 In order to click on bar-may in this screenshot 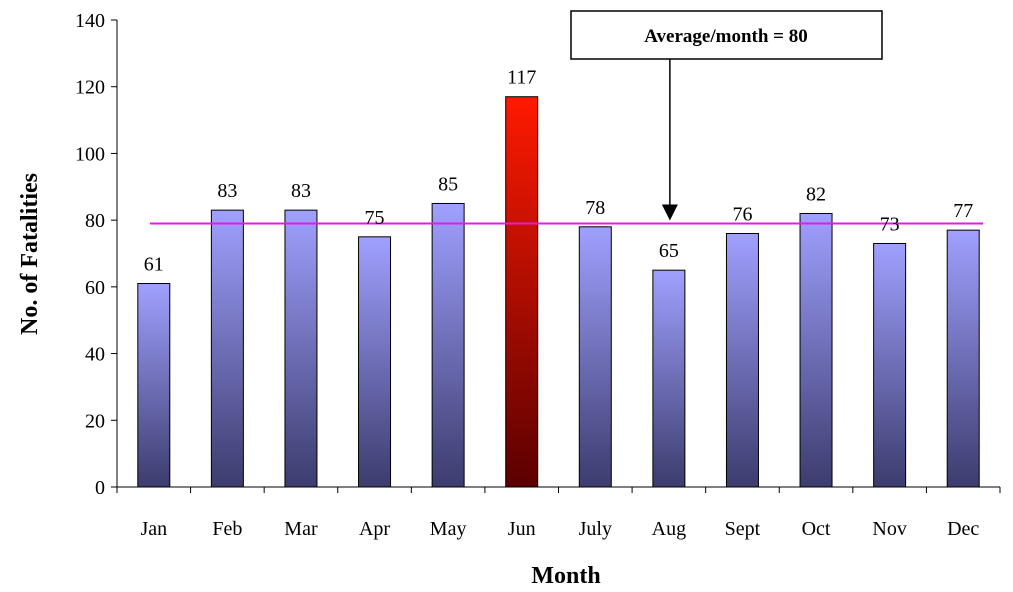, I will do `click(448, 345)`.